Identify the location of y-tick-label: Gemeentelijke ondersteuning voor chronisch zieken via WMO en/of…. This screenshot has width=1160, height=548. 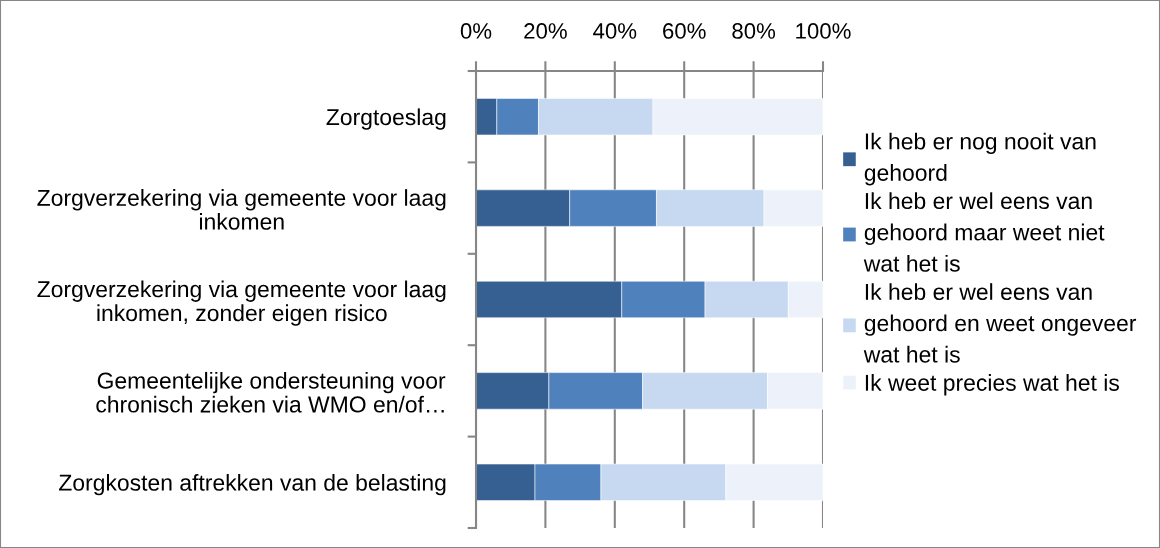
(271, 392).